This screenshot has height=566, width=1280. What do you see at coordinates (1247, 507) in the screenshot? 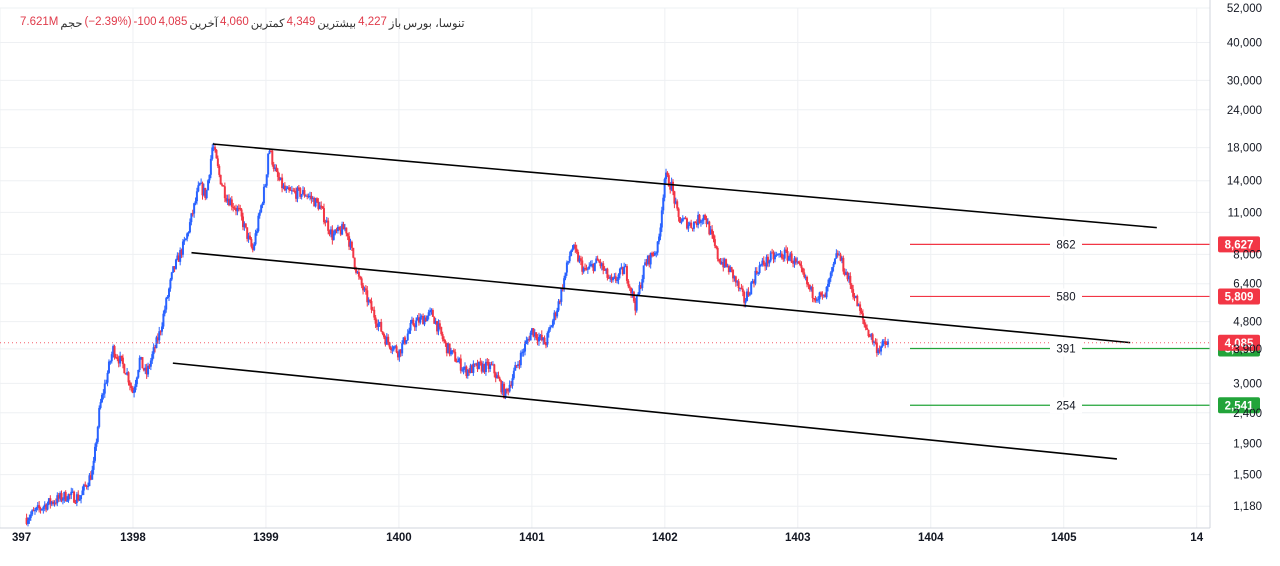
I see `y-tick-label: 1,180` at bounding box center [1247, 507].